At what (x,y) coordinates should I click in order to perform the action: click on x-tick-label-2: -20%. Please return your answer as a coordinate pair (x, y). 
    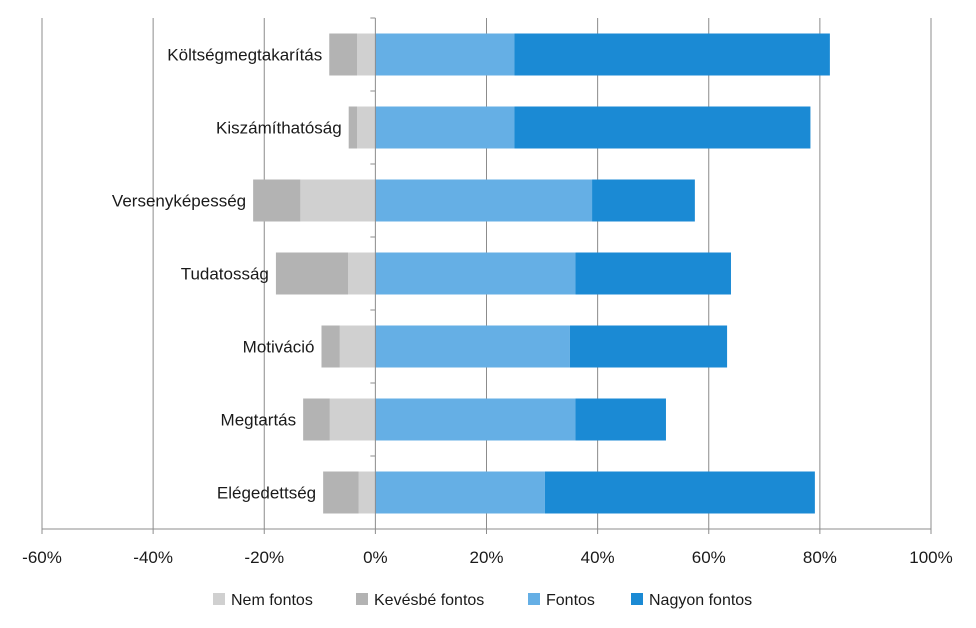
    Looking at the image, I should click on (264, 557).